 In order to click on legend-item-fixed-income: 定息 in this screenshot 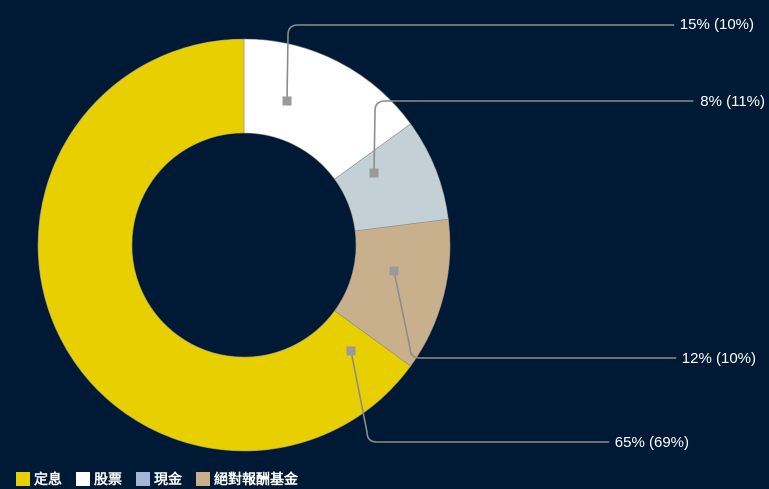, I will do `click(39, 479)`.